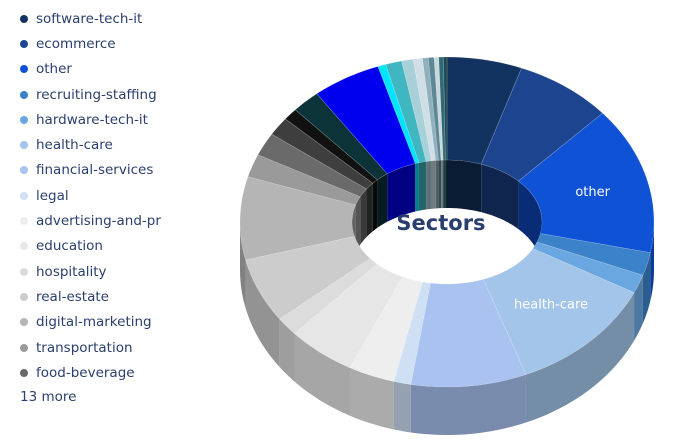  What do you see at coordinates (92, 119) in the screenshot?
I see `legend-label: hardware-tech-it` at bounding box center [92, 119].